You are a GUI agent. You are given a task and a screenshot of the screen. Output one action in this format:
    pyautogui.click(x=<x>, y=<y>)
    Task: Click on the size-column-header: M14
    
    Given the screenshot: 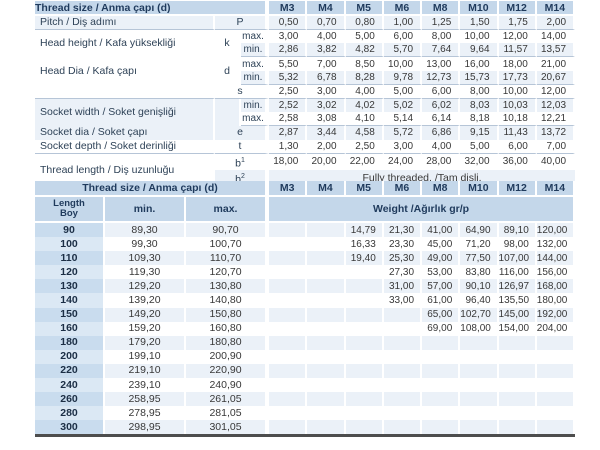 What is the action you would take?
    pyautogui.click(x=556, y=8)
    